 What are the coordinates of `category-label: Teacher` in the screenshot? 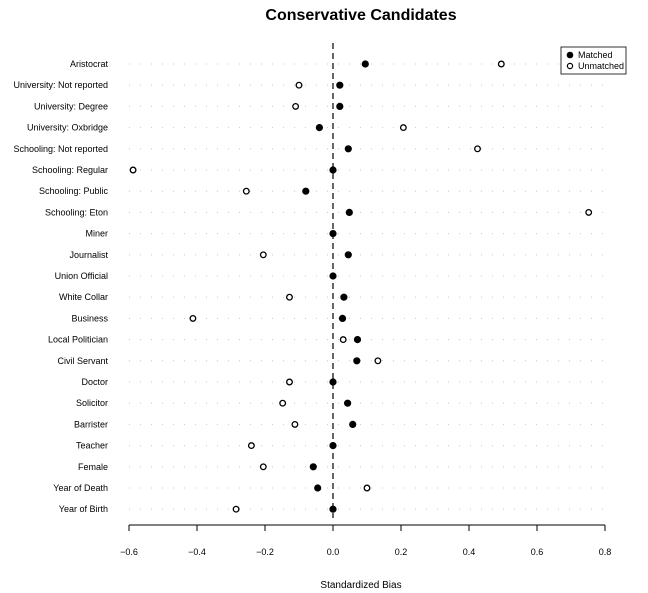 It's located at (92, 446).